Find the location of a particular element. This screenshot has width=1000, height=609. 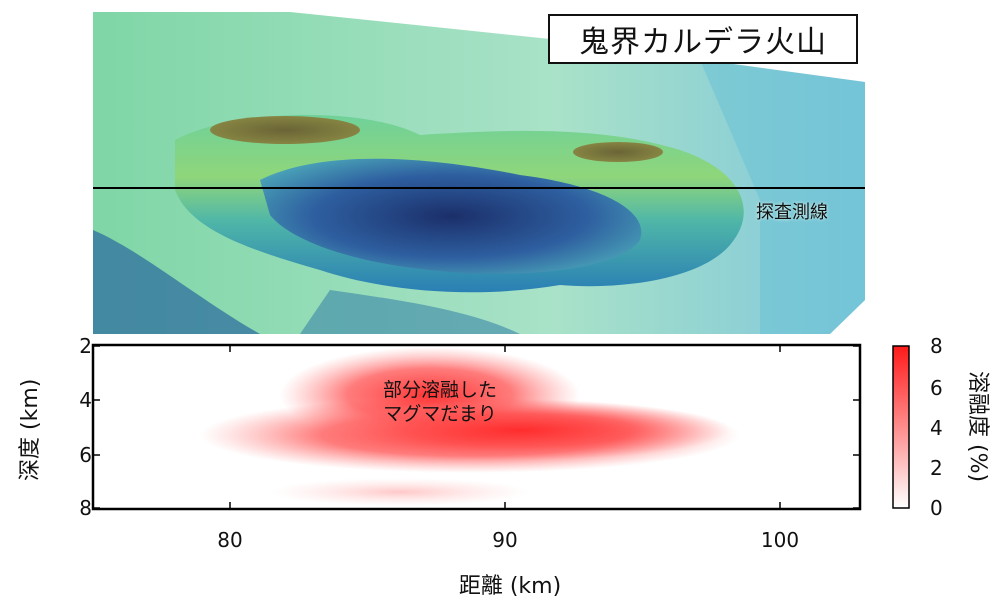

x-tick-label: 100 is located at coordinates (780, 540).